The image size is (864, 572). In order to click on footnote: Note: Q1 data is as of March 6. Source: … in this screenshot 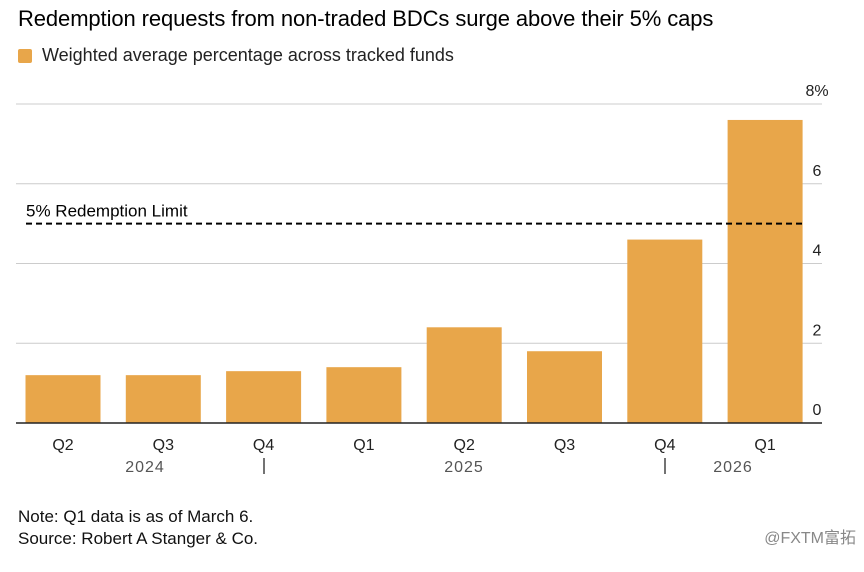, I will do `click(138, 528)`.